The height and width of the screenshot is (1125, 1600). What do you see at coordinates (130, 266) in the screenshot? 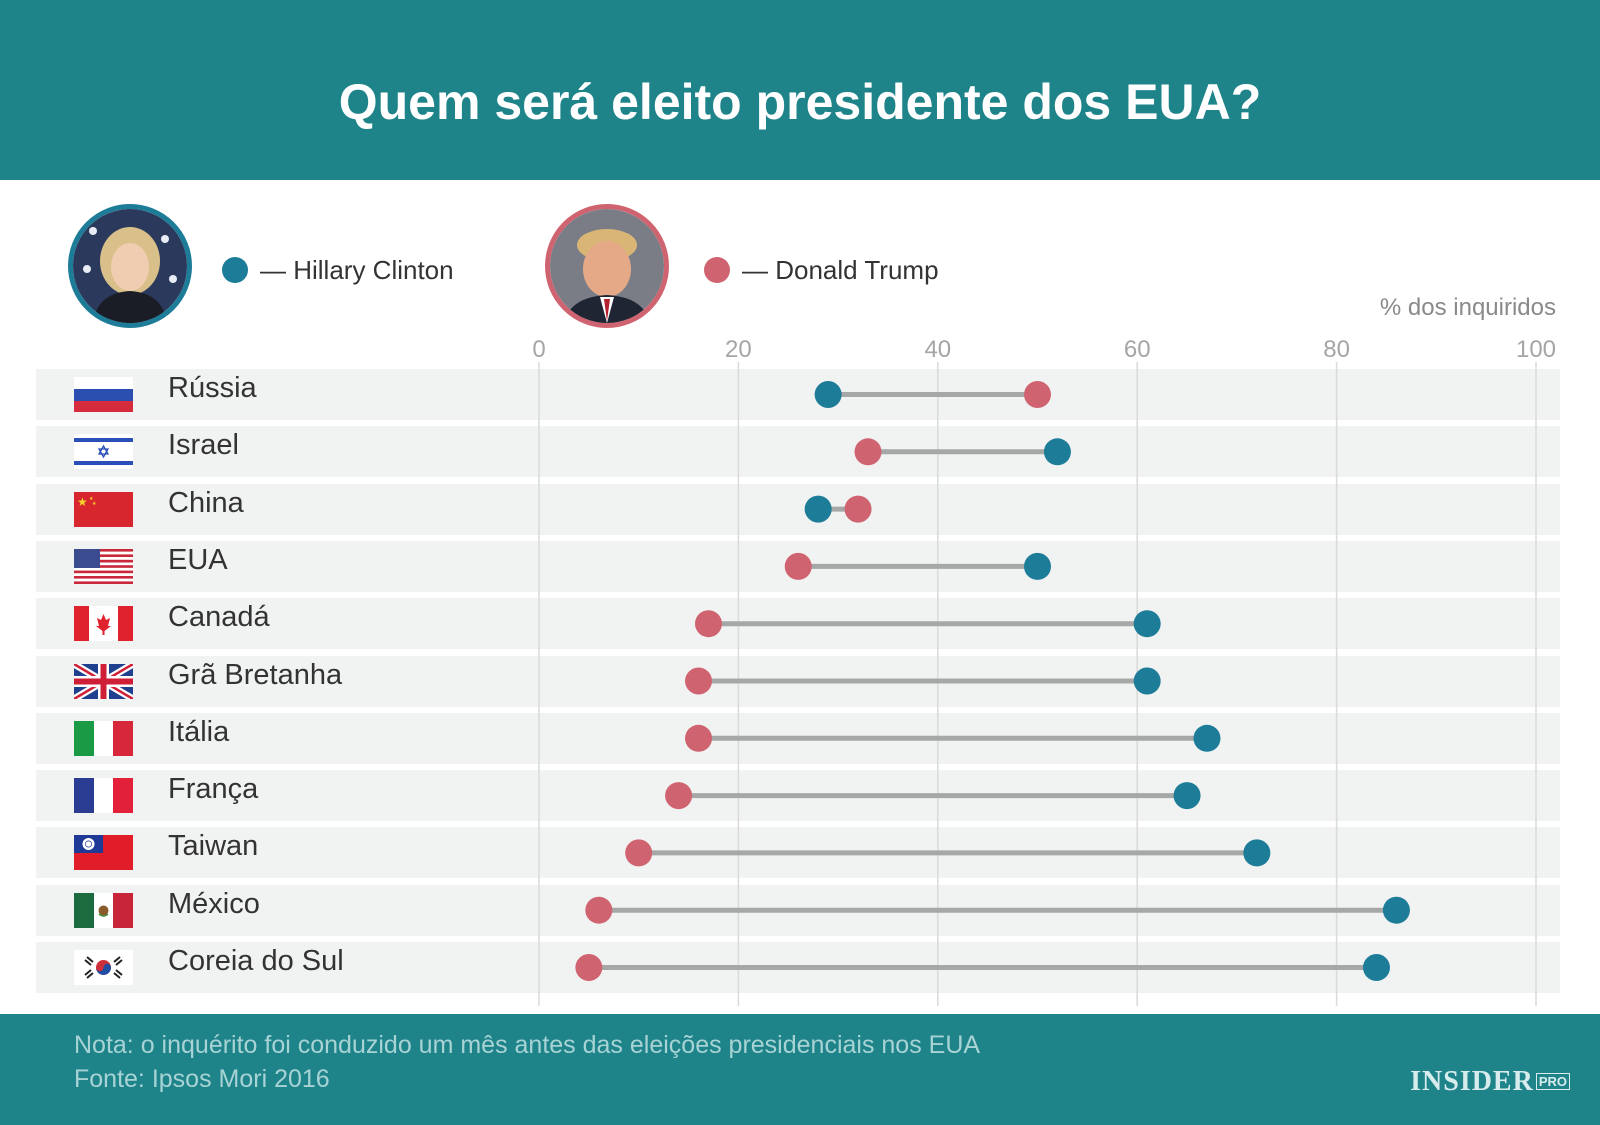
I see `hillary-clinton-portrait-icon` at bounding box center [130, 266].